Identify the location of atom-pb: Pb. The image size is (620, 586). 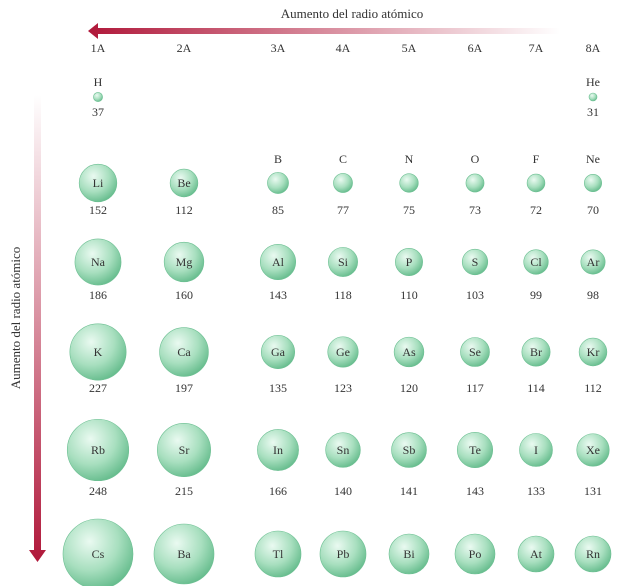
(343, 554).